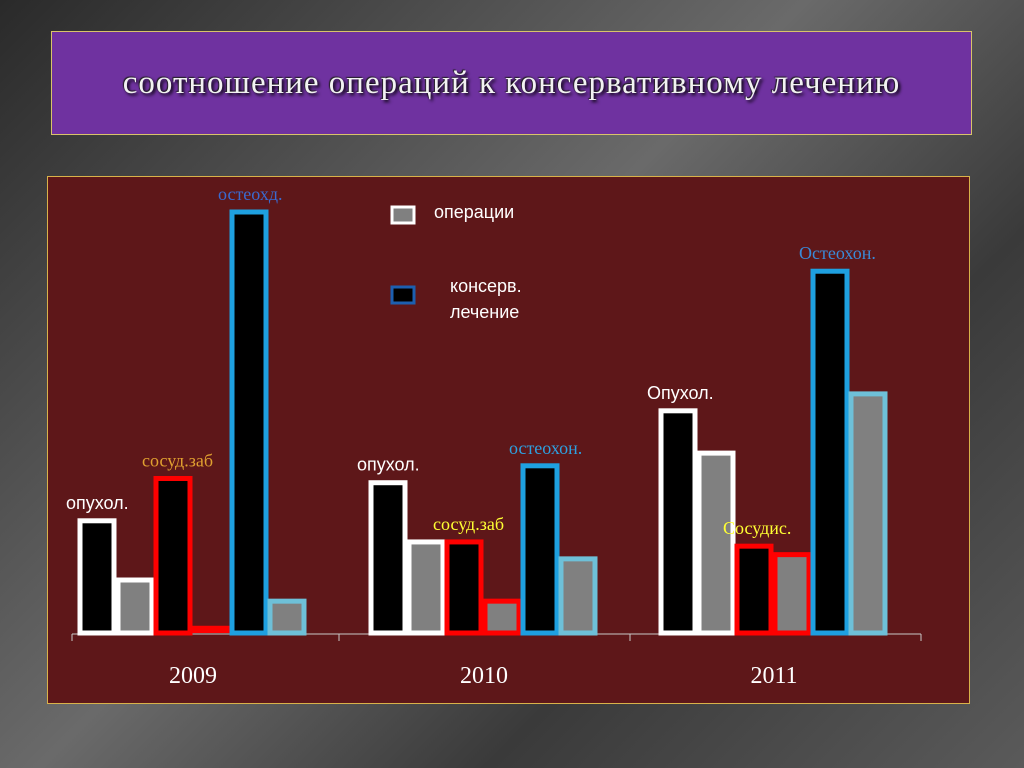 This screenshot has width=1024, height=768. Describe the element at coordinates (97, 503) in the screenshot. I see `bar-label-2009-0: опухол.` at that location.